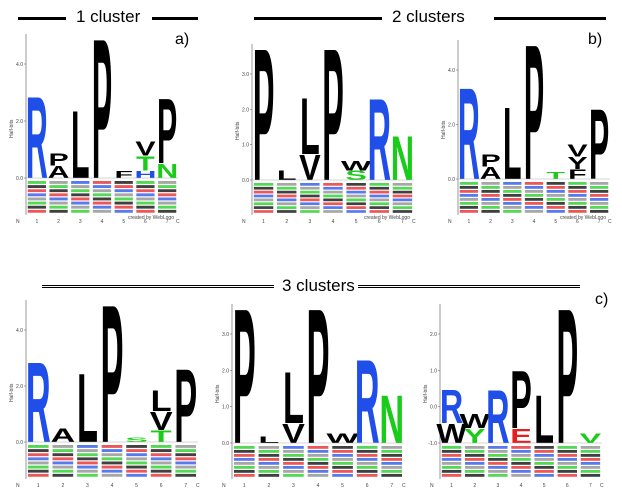 The image size is (622, 499). What do you see at coordinates (379, 140) in the screenshot?
I see `logo-letter-r: R` at bounding box center [379, 140].